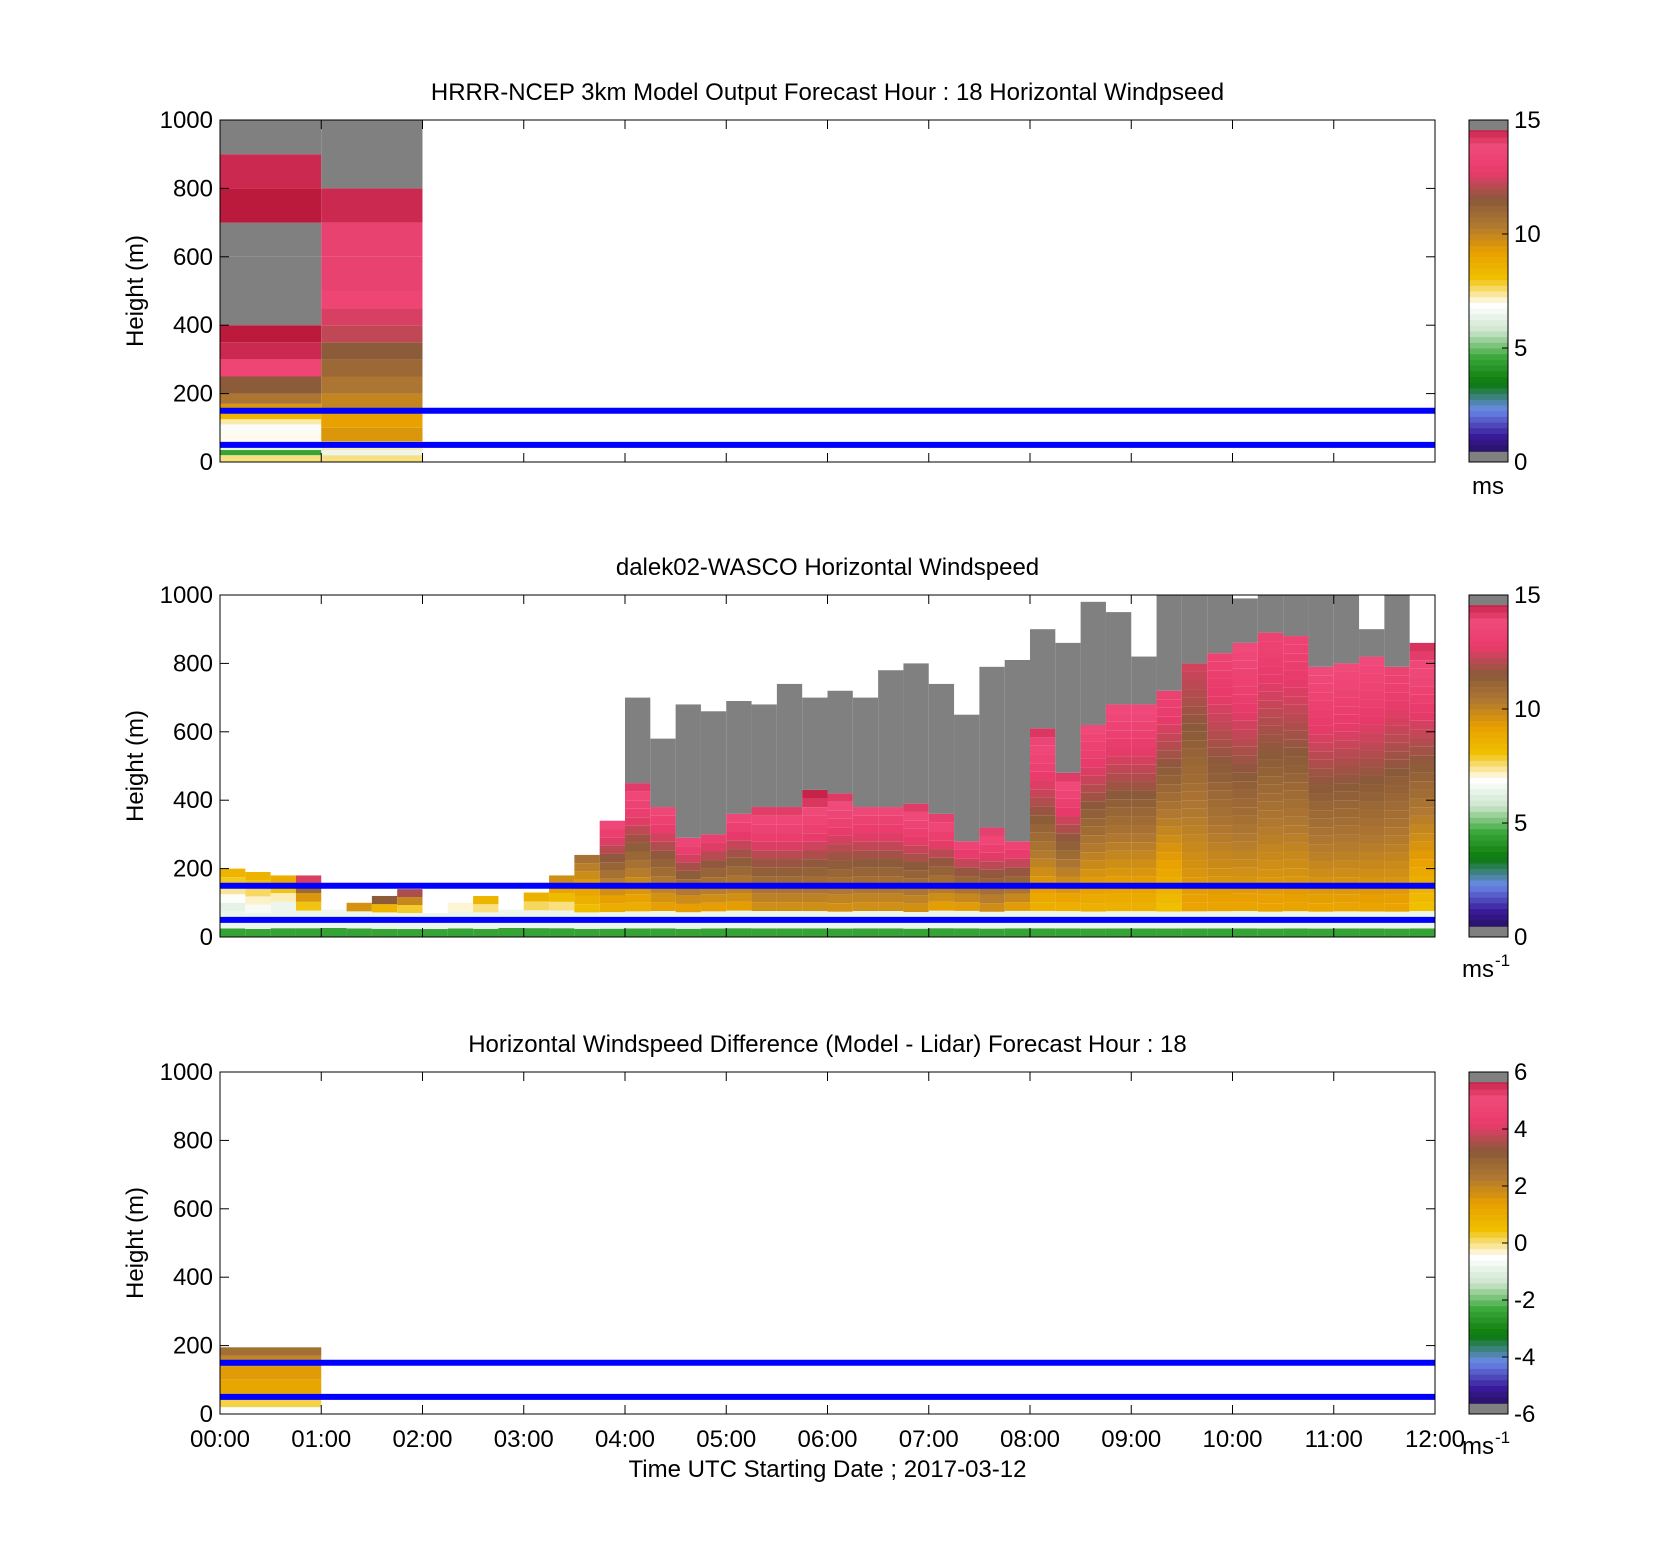 The width and height of the screenshot is (1680, 1561). I want to click on colorbar-tick-label: -6, so click(1524, 1414).